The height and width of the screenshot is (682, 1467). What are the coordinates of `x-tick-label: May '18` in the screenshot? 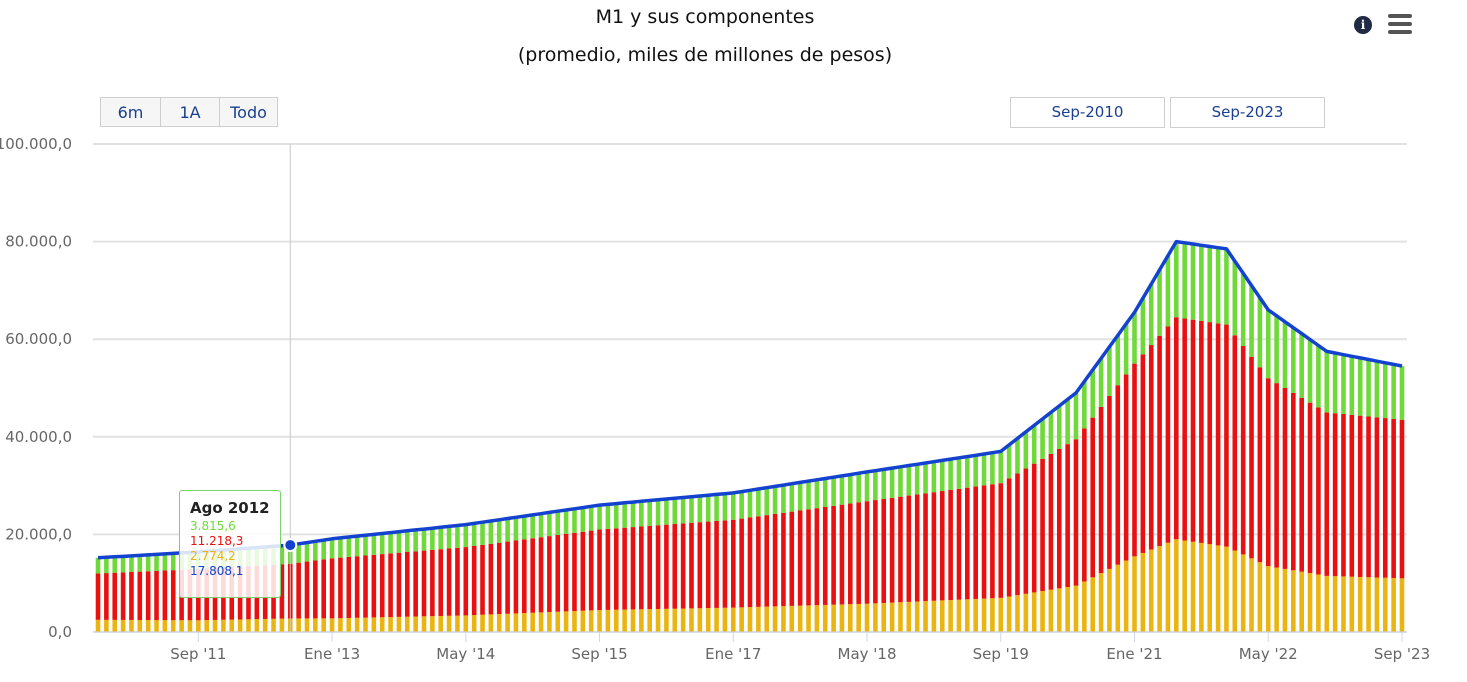 It's located at (867, 654).